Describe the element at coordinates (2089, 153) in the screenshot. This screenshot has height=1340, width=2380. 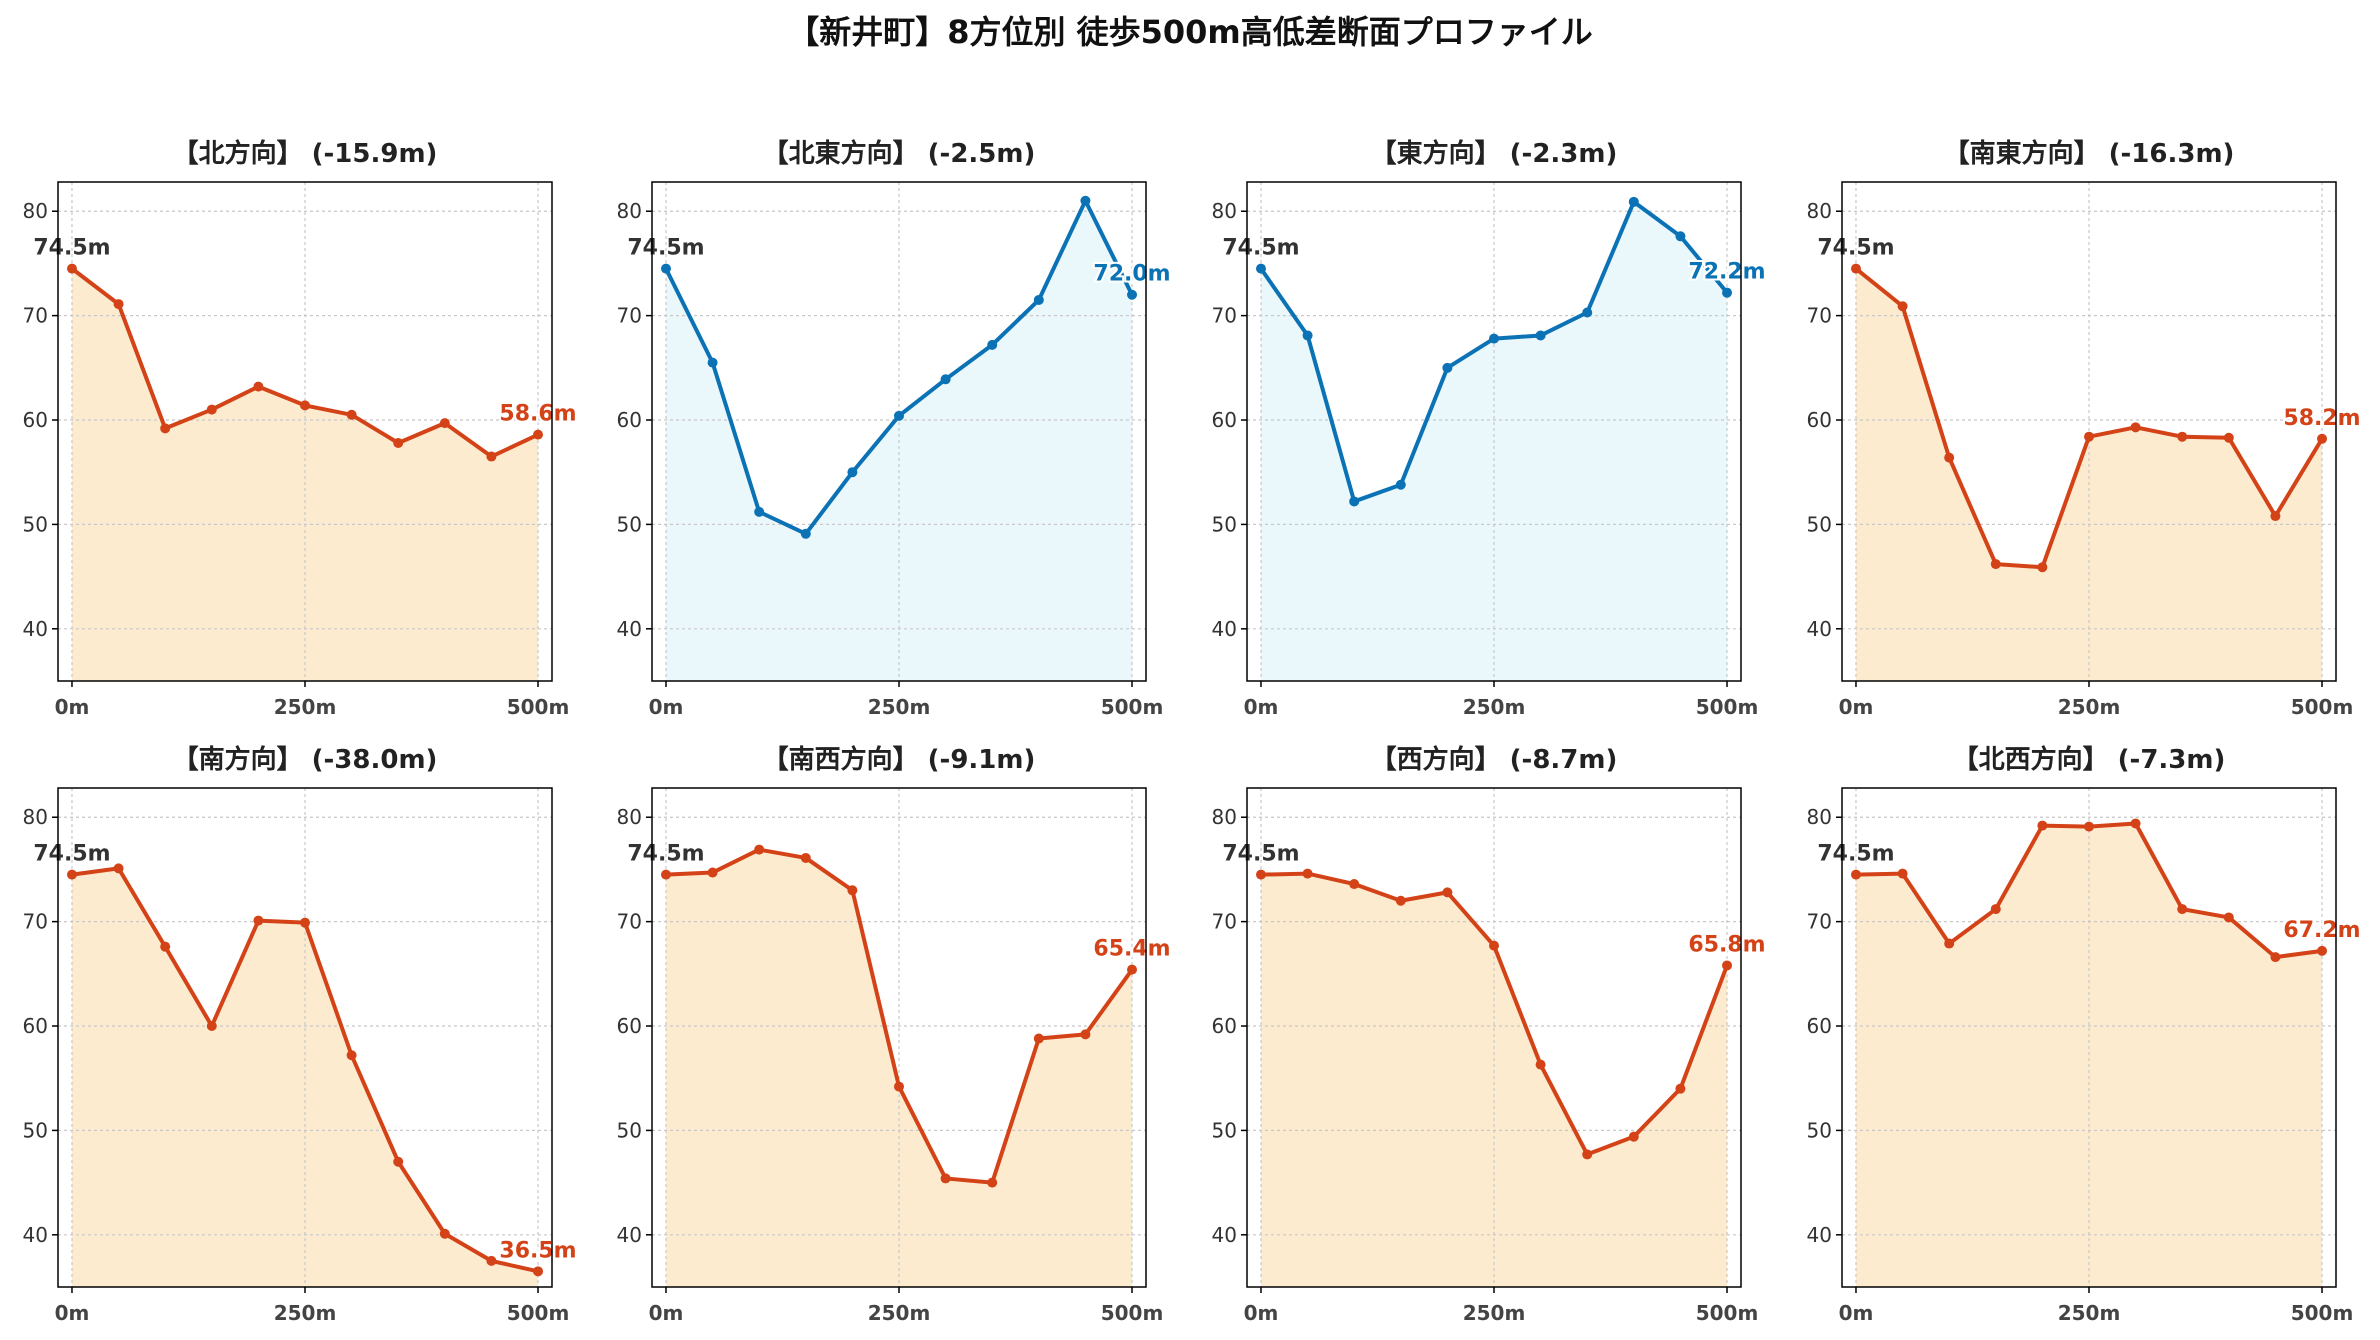
I see `panel-title: 【南東方向】 (-16.3m)` at that location.